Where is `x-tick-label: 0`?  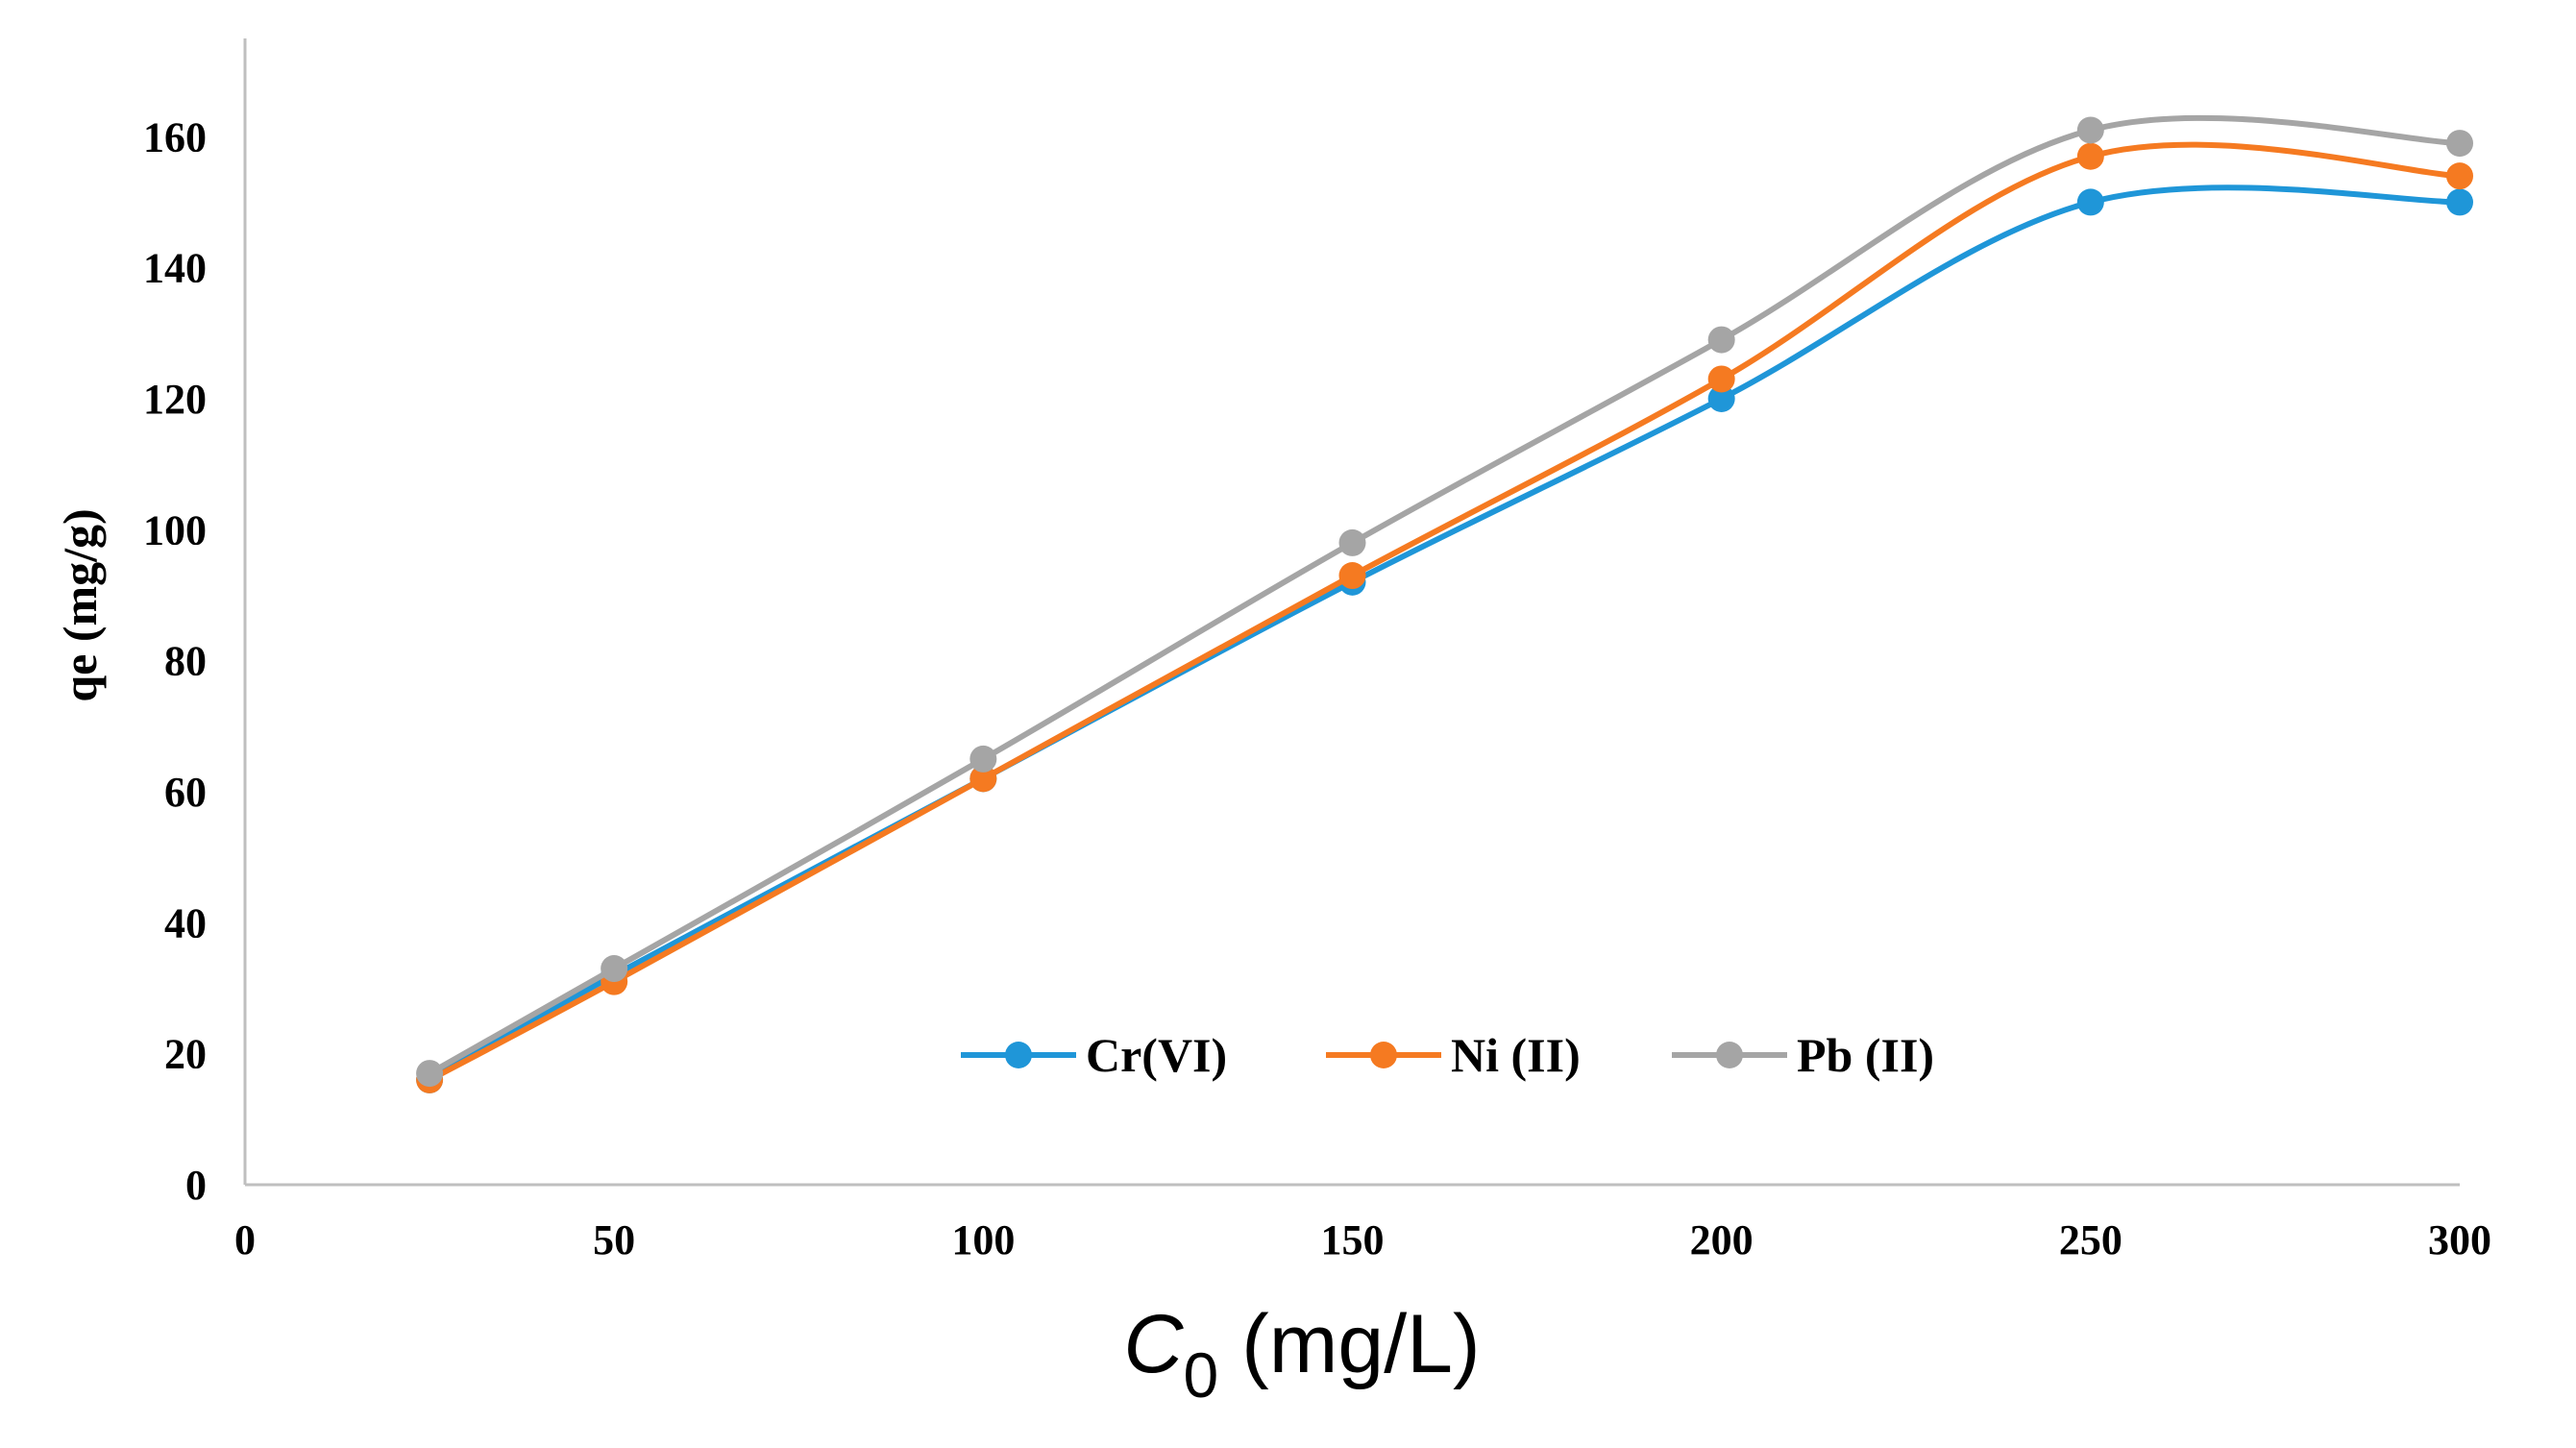
x-tick-label: 0 is located at coordinates (245, 1240).